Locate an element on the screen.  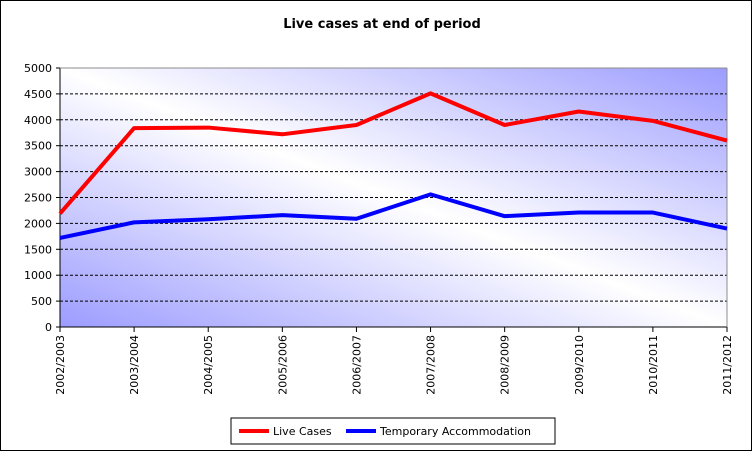
y-tick-label: 1000 is located at coordinates (38, 275).